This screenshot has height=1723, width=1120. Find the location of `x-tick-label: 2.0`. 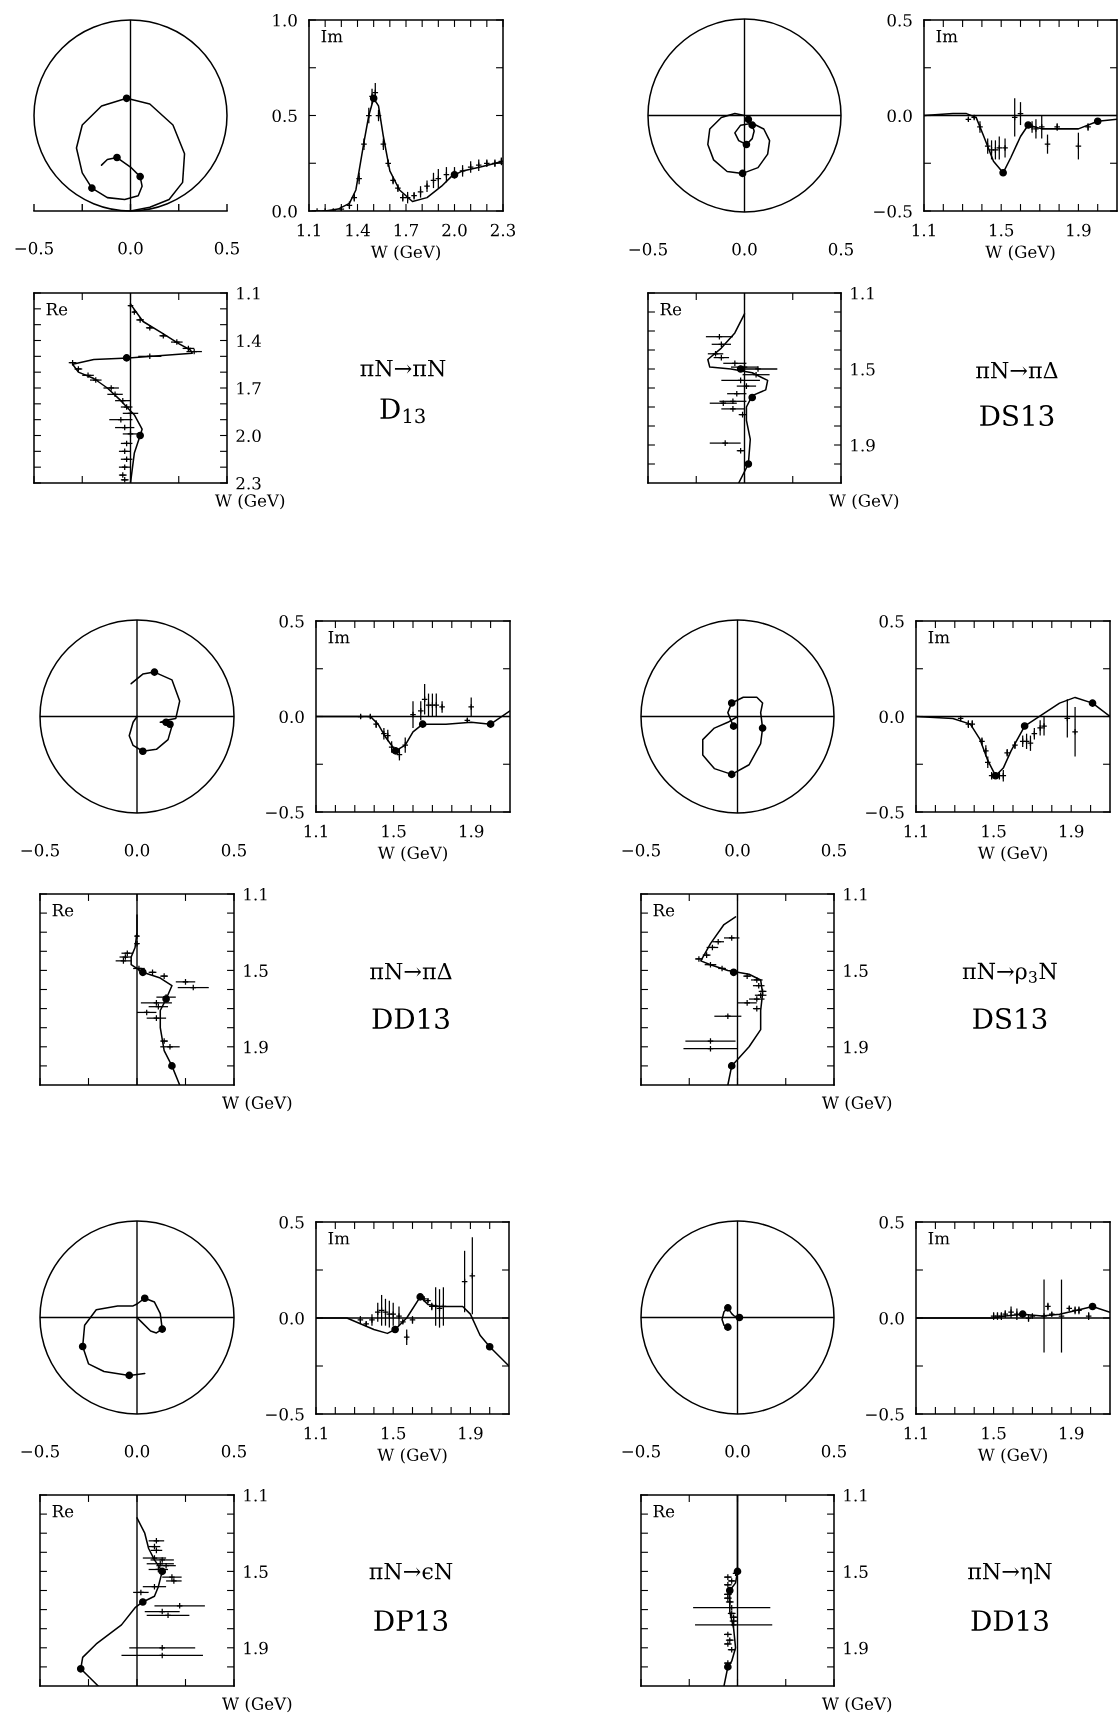

x-tick-label: 2.0 is located at coordinates (454, 230).